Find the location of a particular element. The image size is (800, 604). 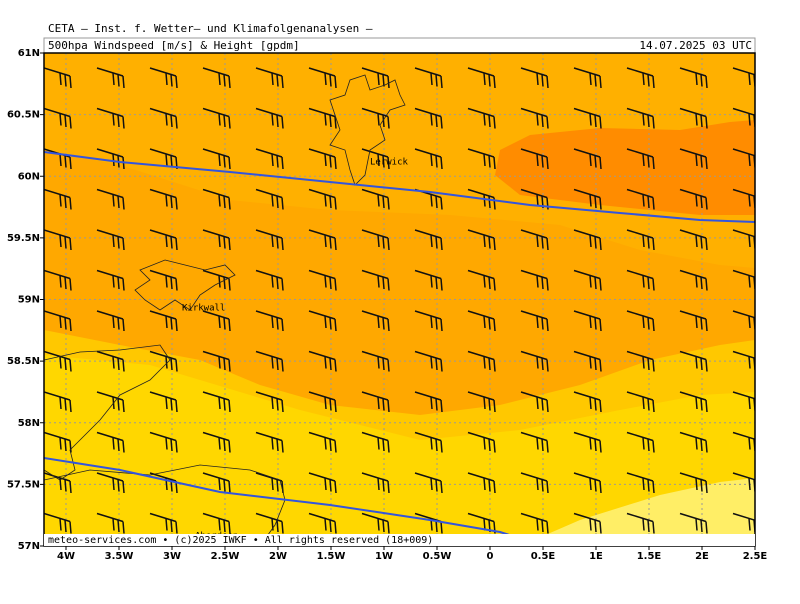

title: 500hpa Windspeed [m/s] & Height [gpdm] is located at coordinates (174, 45).